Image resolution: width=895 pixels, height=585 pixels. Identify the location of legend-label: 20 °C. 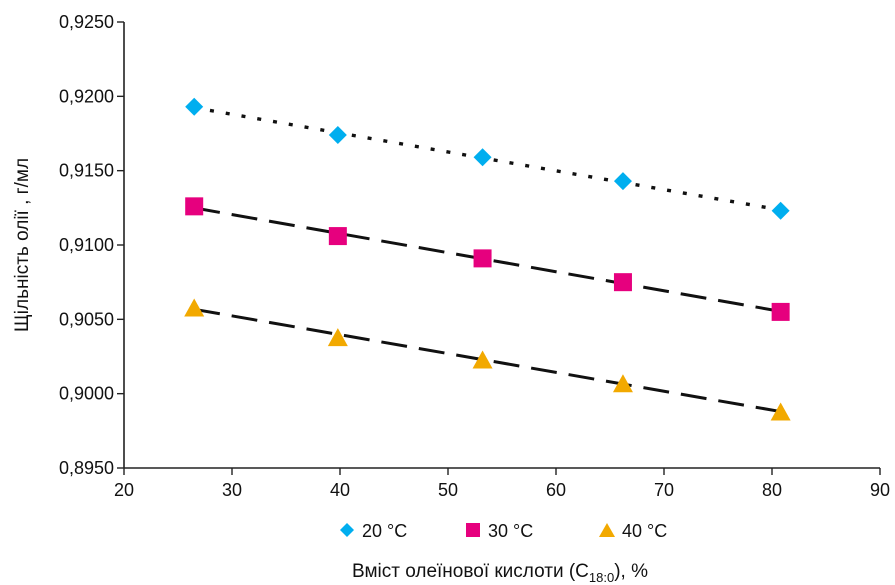
(384, 531).